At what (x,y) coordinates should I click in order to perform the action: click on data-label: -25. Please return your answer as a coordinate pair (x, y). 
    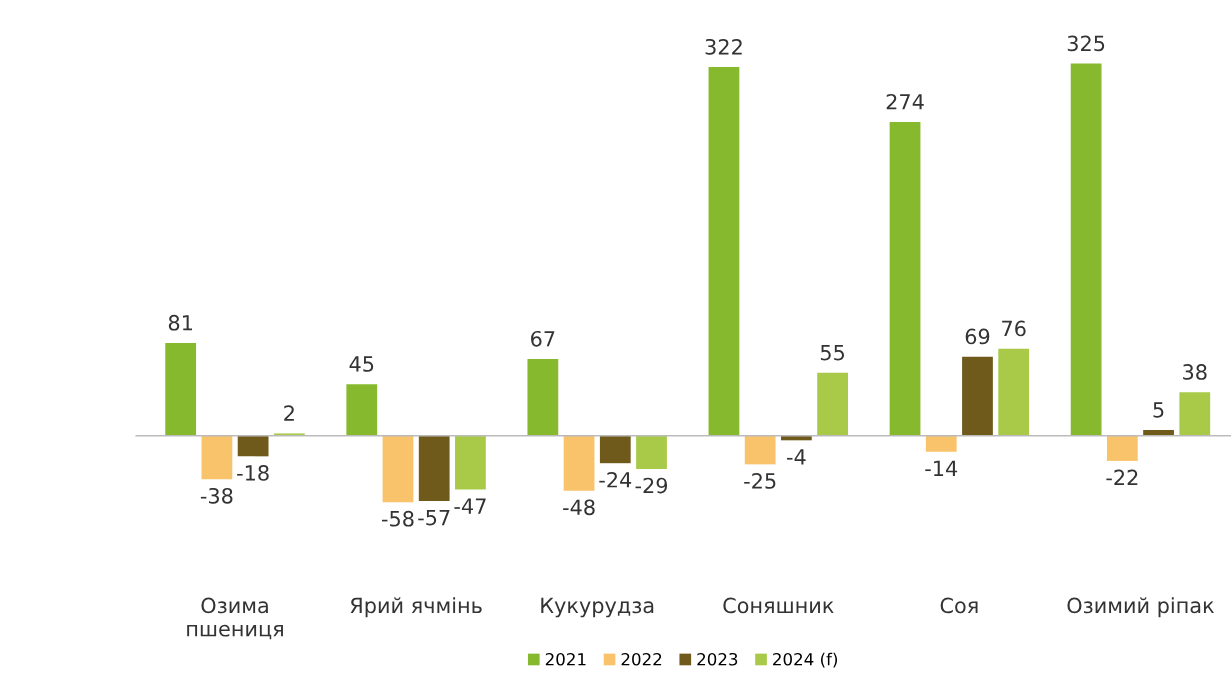
    Looking at the image, I should click on (760, 481).